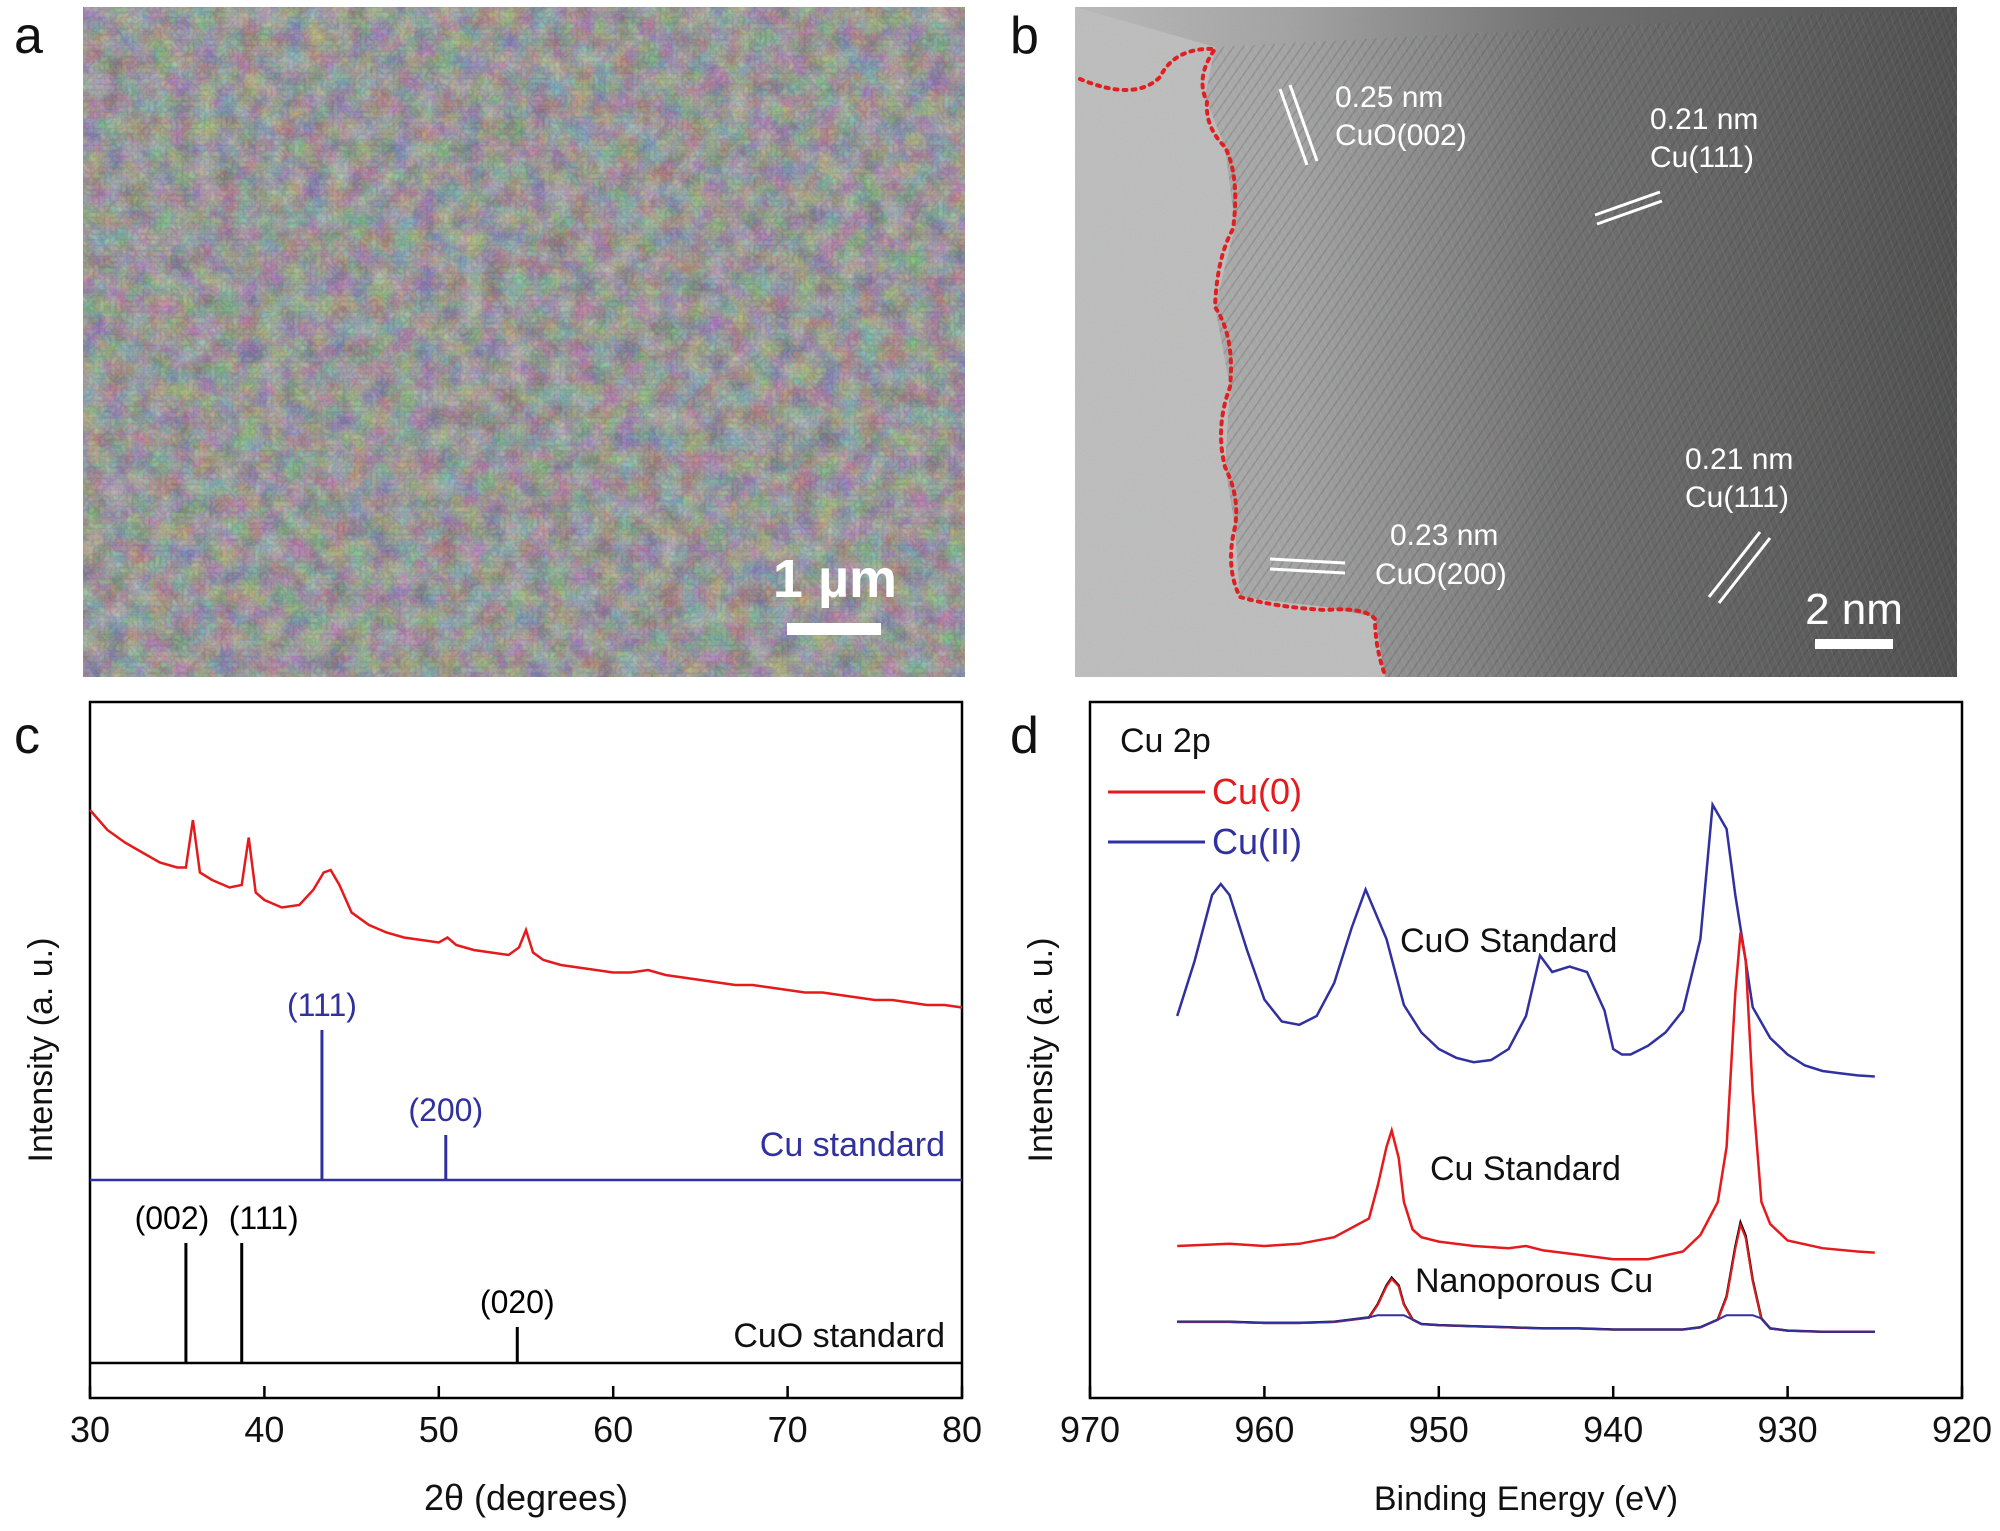 The width and height of the screenshot is (2000, 1531). What do you see at coordinates (1739, 459) in the screenshot?
I see `tem-label-2-spacing: 0.21 nm` at bounding box center [1739, 459].